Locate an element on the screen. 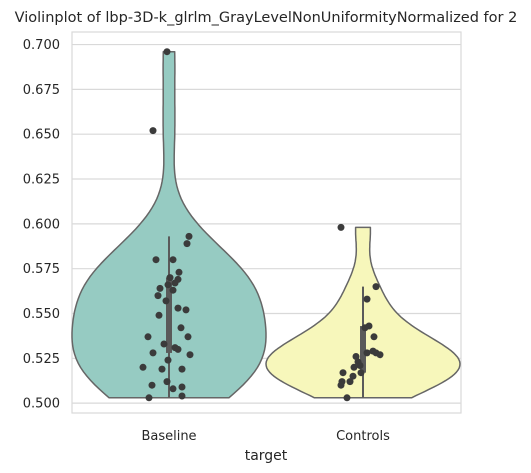  x-axis-ticks: Baseline Controls is located at coordinates (265, 436).